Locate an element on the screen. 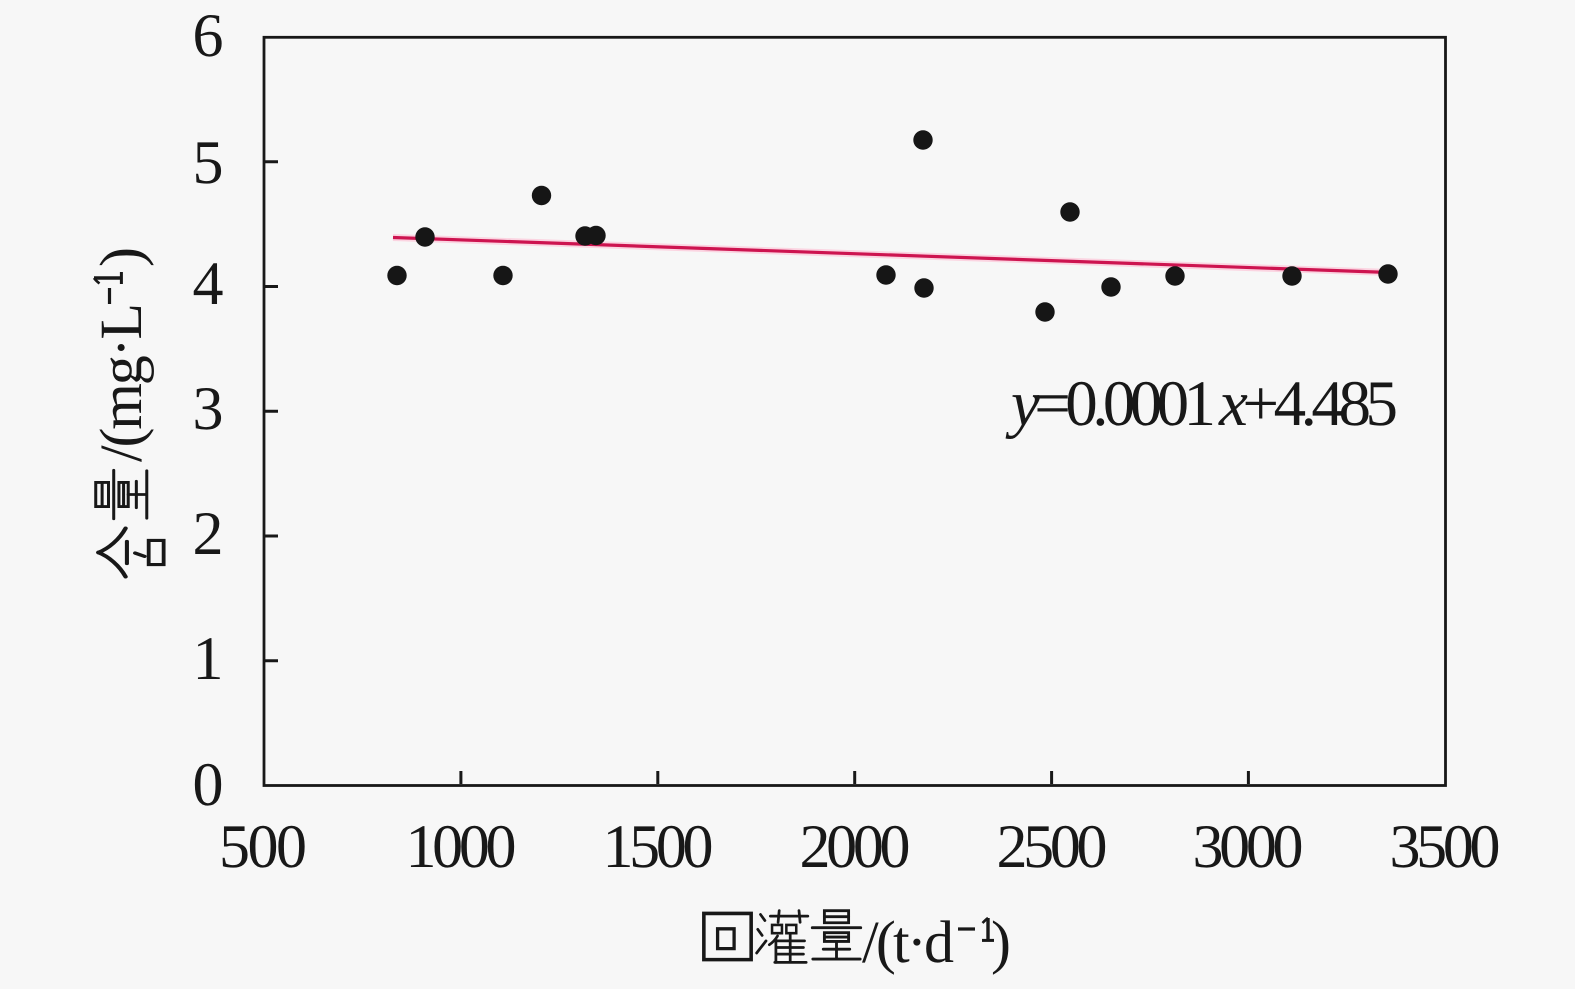  svg-text: 500 is located at coordinates (263, 847).